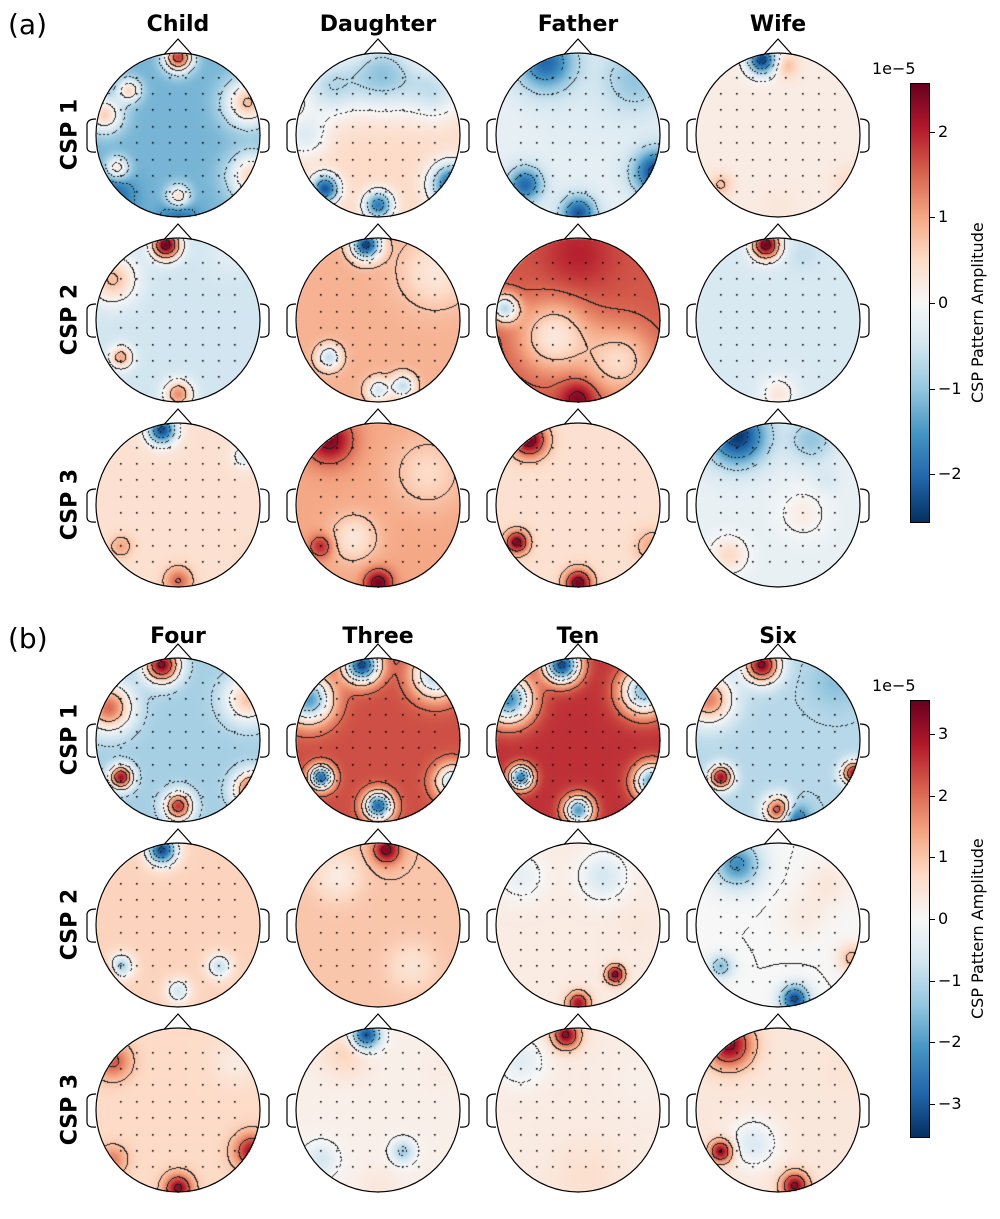 Image resolution: width=1000 pixels, height=1219 pixels. What do you see at coordinates (894, 68) in the screenshot?
I see `colorbar-exponent: 1e−5` at bounding box center [894, 68].